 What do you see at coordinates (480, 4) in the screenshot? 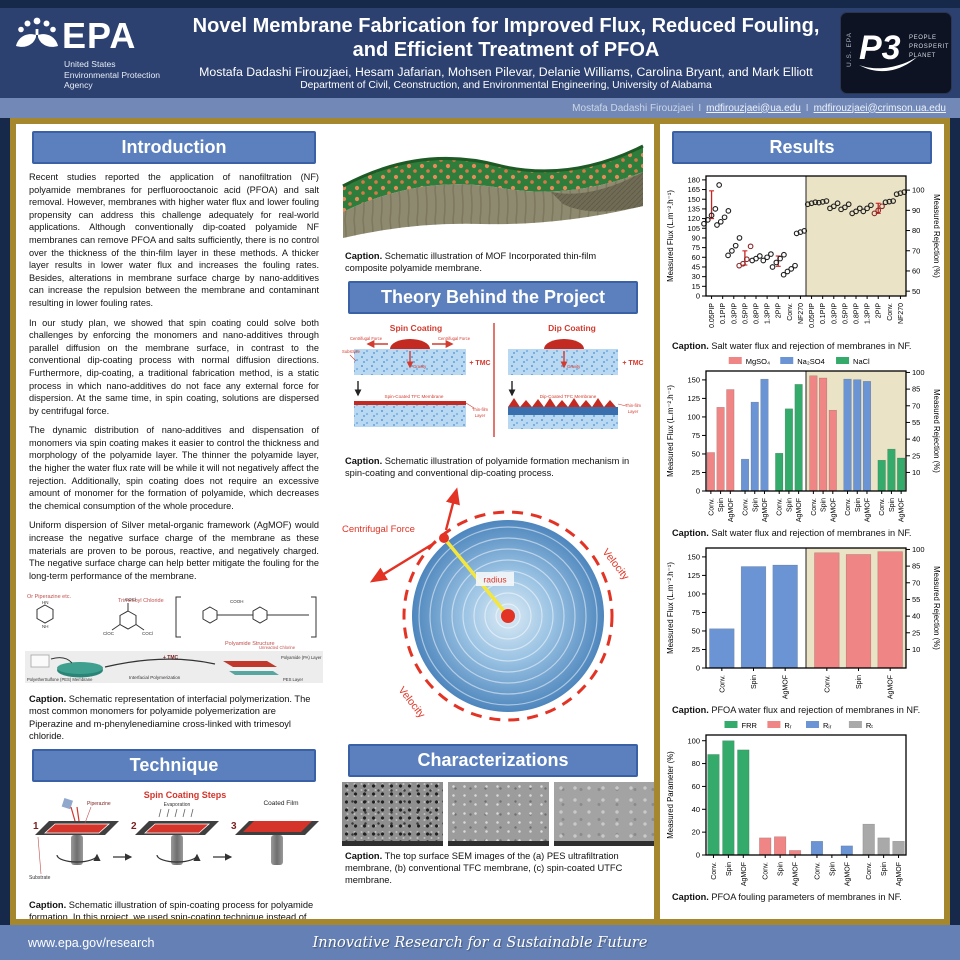
I see `top-border` at bounding box center [480, 4].